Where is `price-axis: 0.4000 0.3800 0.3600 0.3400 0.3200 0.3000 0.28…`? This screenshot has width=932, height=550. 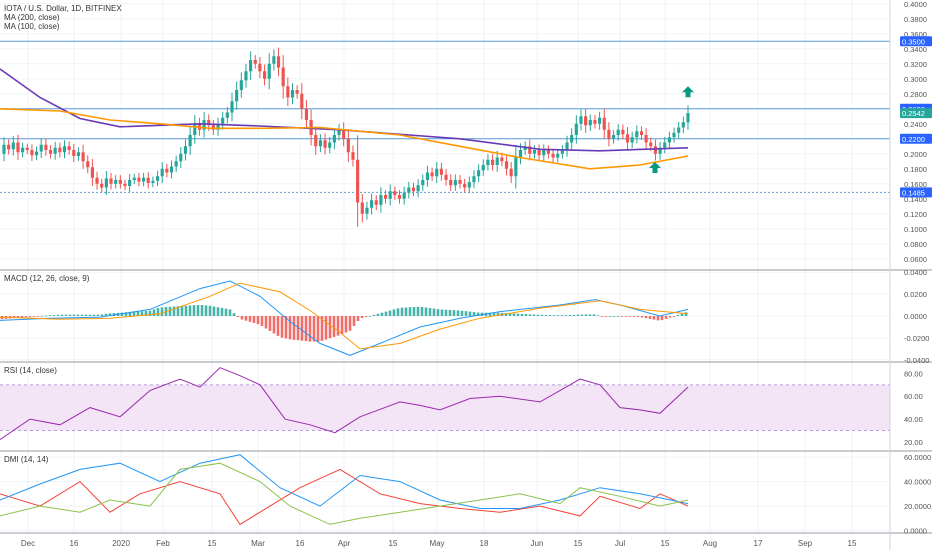 price-axis: 0.4000 0.3800 0.3600 0.3400 0.3200 0.3000 0.28… is located at coordinates (910, 275).